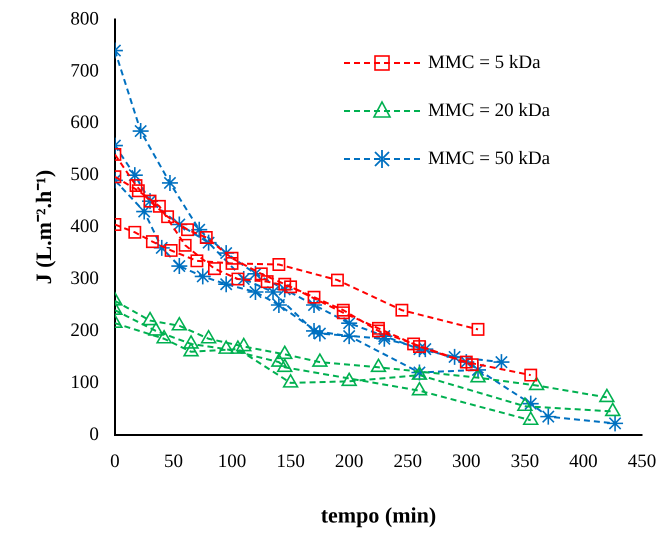 Image resolution: width=670 pixels, height=544 pixels. What do you see at coordinates (232, 461) in the screenshot?
I see `x-tick-label: 100` at bounding box center [232, 461].